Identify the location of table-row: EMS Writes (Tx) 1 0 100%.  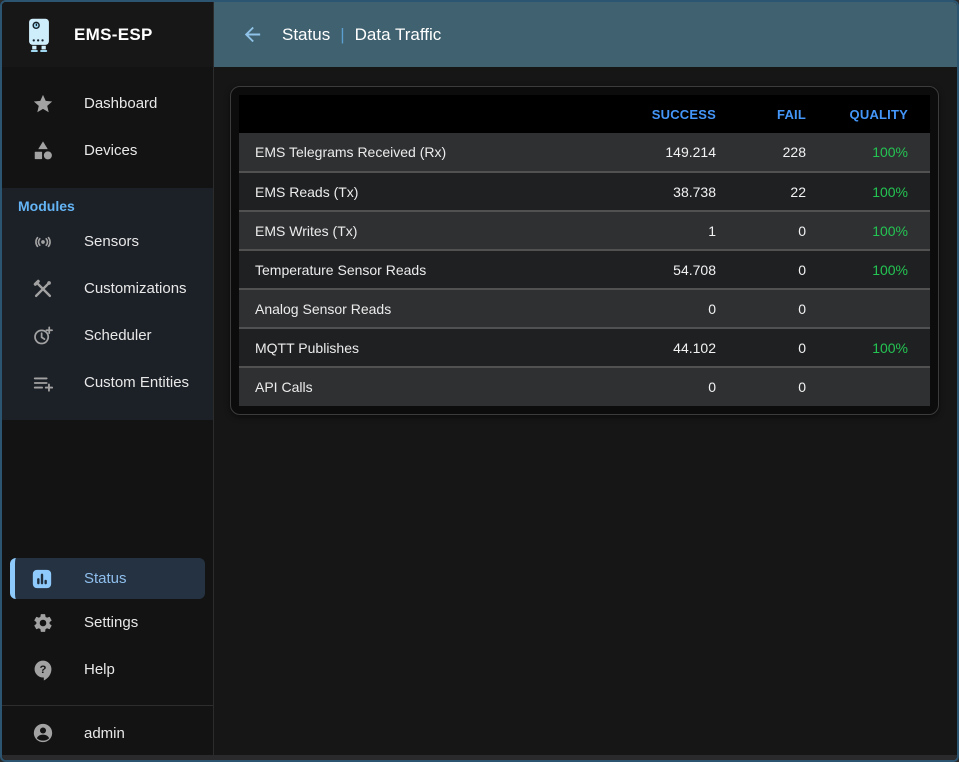
(584, 230).